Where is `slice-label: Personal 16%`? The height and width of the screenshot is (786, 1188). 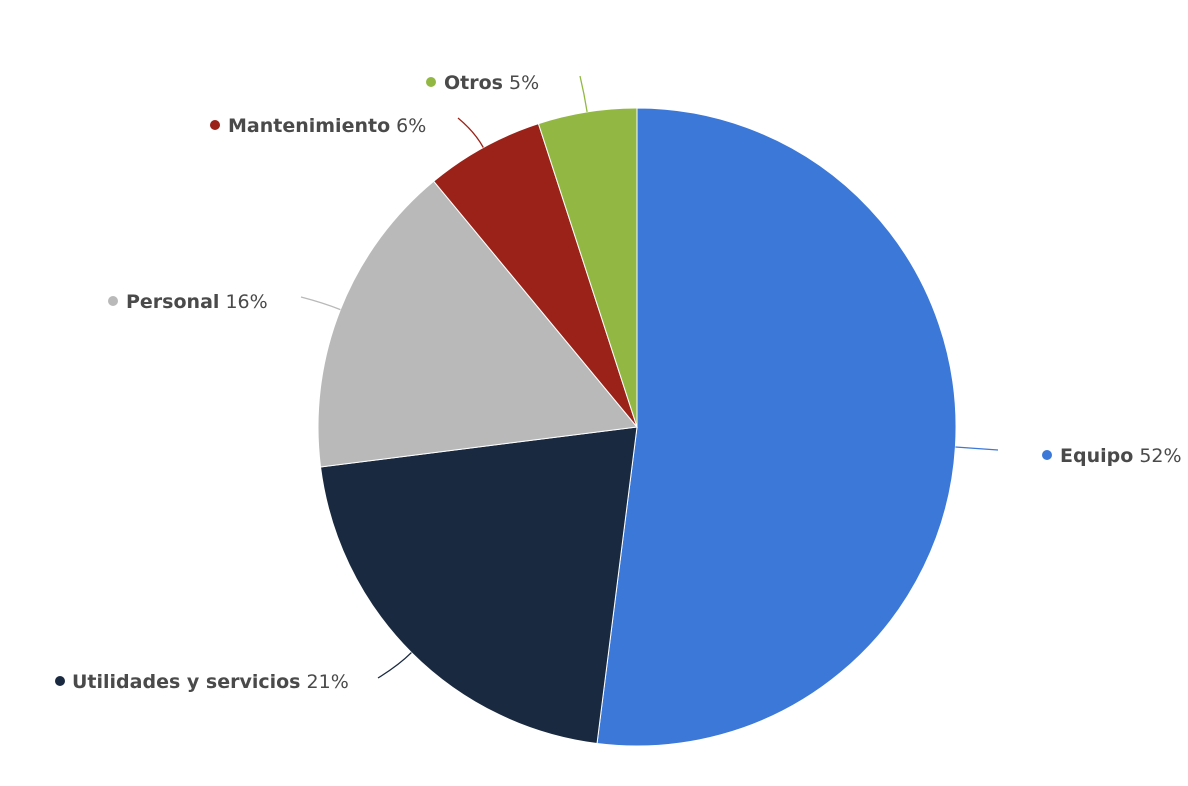
slice-label: Personal 16% is located at coordinates (197, 302).